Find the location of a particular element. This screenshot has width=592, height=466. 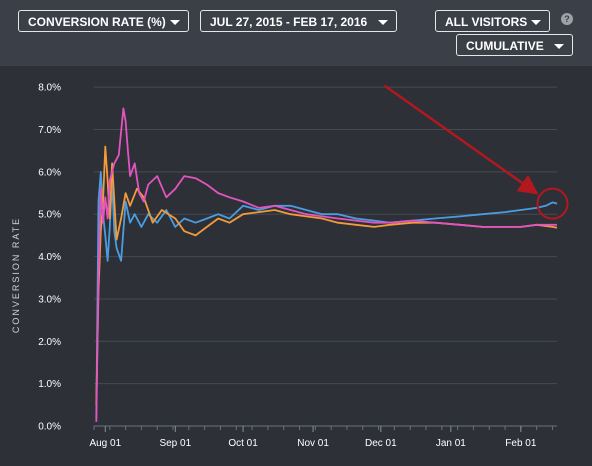

x-tick-label: Nov 01 is located at coordinates (313, 443).